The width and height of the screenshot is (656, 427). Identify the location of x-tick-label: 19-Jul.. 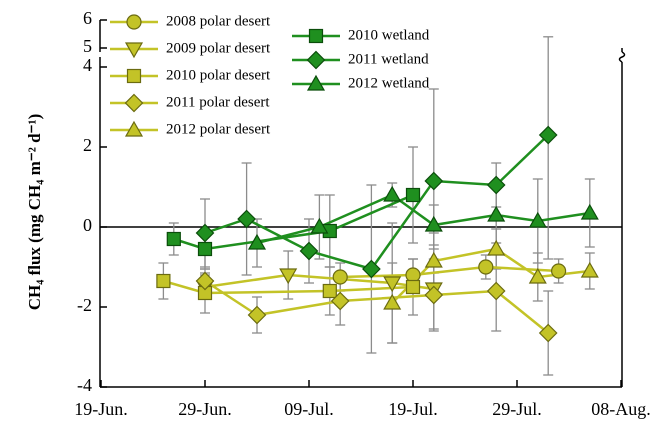
(413, 409).